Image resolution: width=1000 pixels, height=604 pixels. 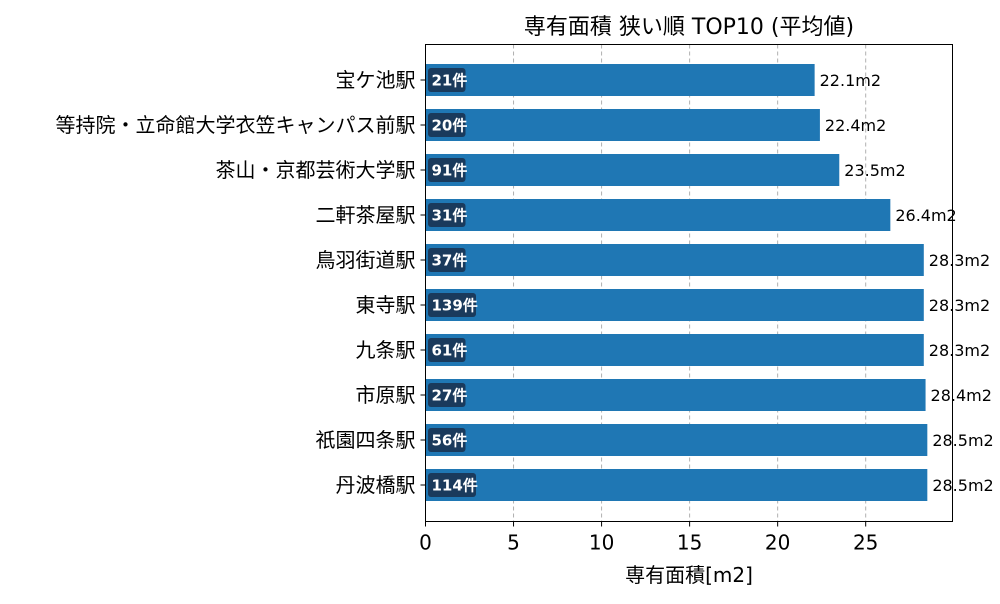 I want to click on y-tick-label: 鳥羽街道駅, so click(x=366, y=260).